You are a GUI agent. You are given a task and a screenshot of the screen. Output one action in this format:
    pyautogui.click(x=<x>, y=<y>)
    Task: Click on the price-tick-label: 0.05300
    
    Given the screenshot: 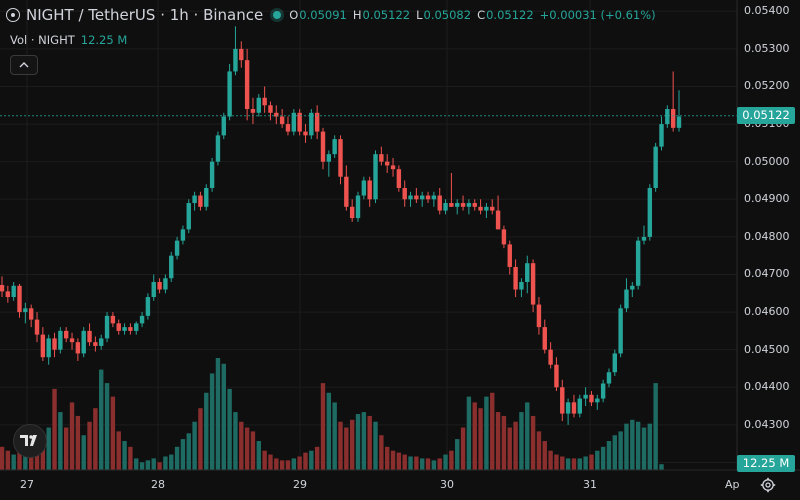 What is the action you would take?
    pyautogui.click(x=767, y=48)
    